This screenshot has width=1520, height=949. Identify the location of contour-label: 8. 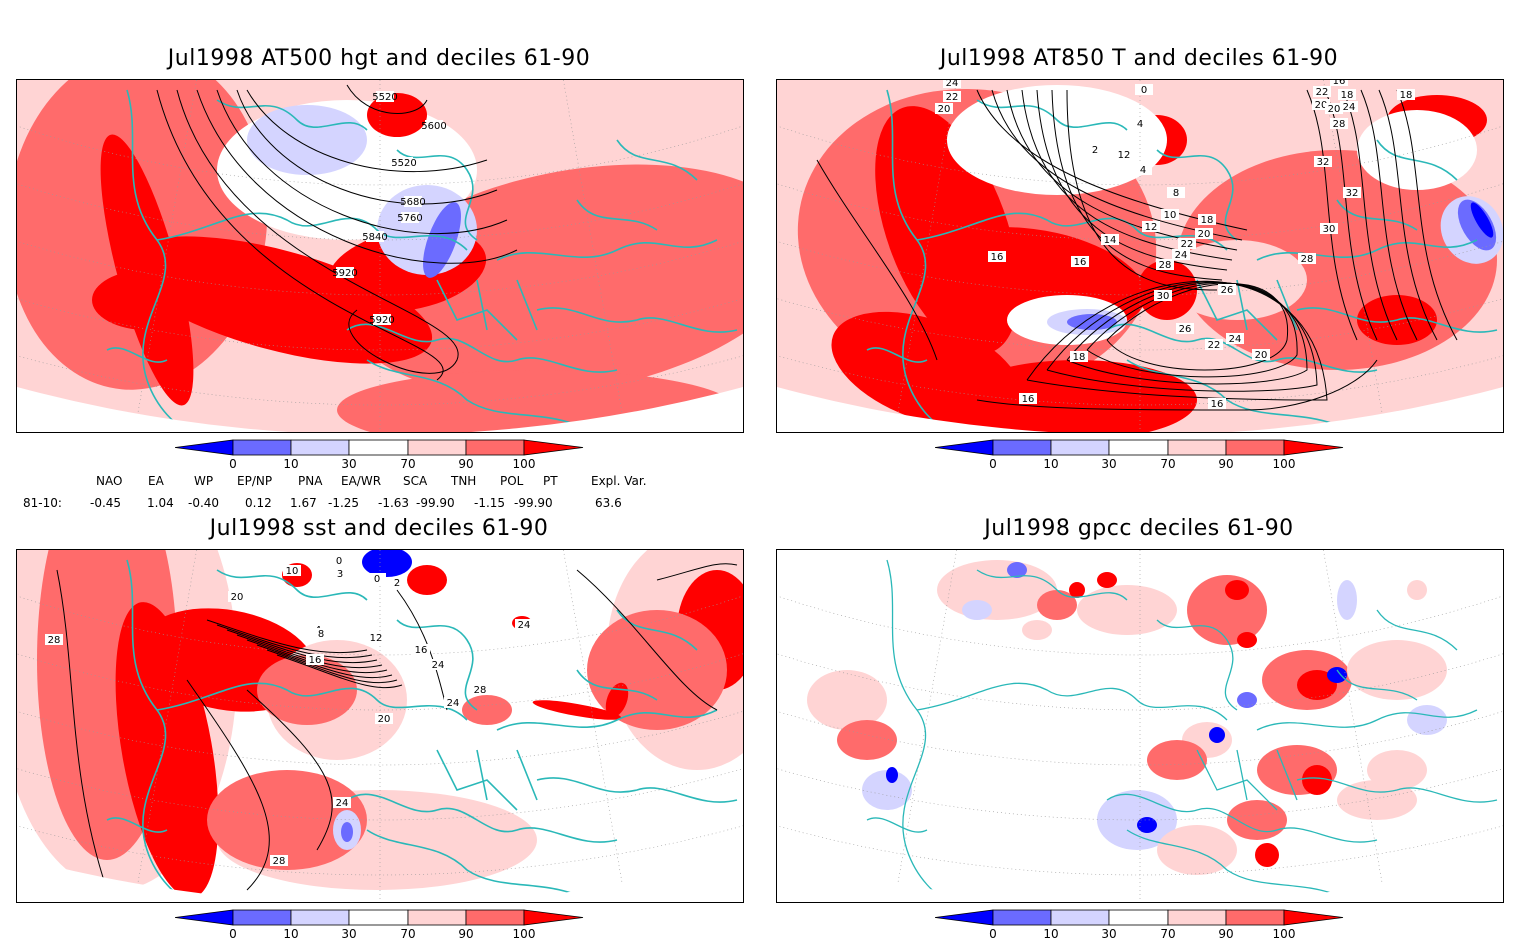
(1176, 193).